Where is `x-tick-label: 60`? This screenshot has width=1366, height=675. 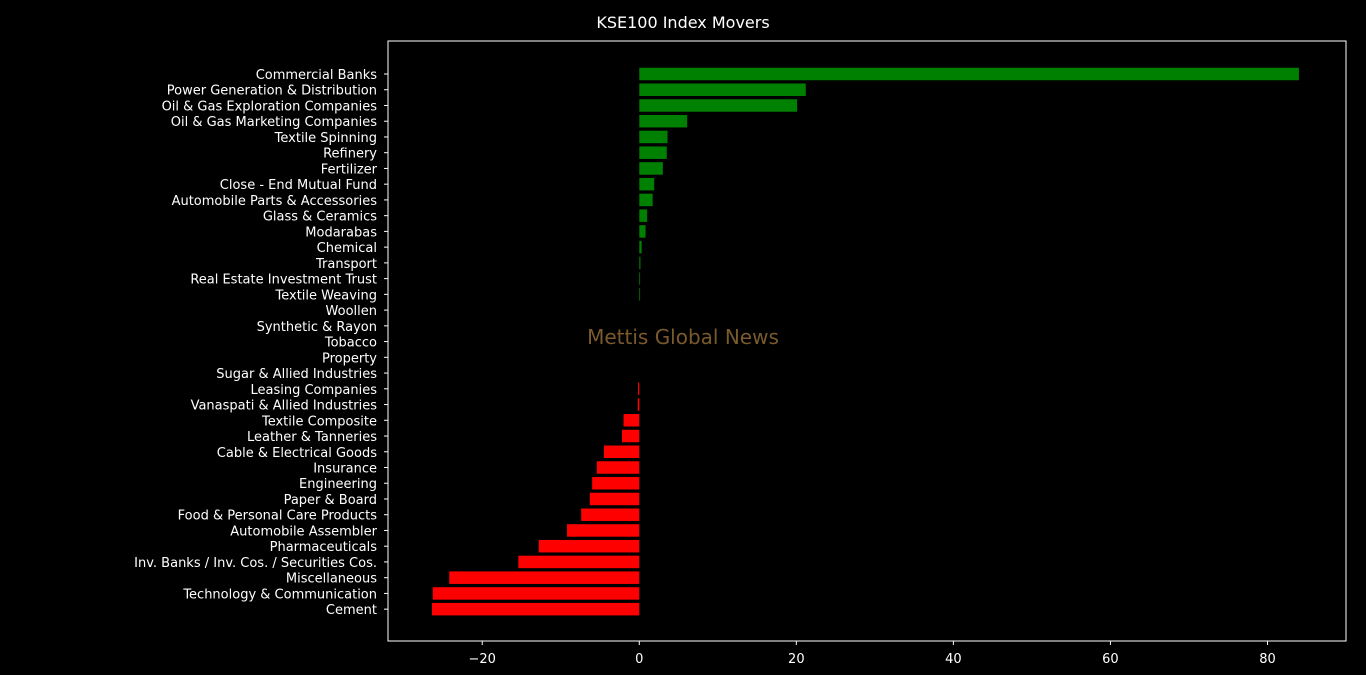 x-tick-label: 60 is located at coordinates (1110, 659).